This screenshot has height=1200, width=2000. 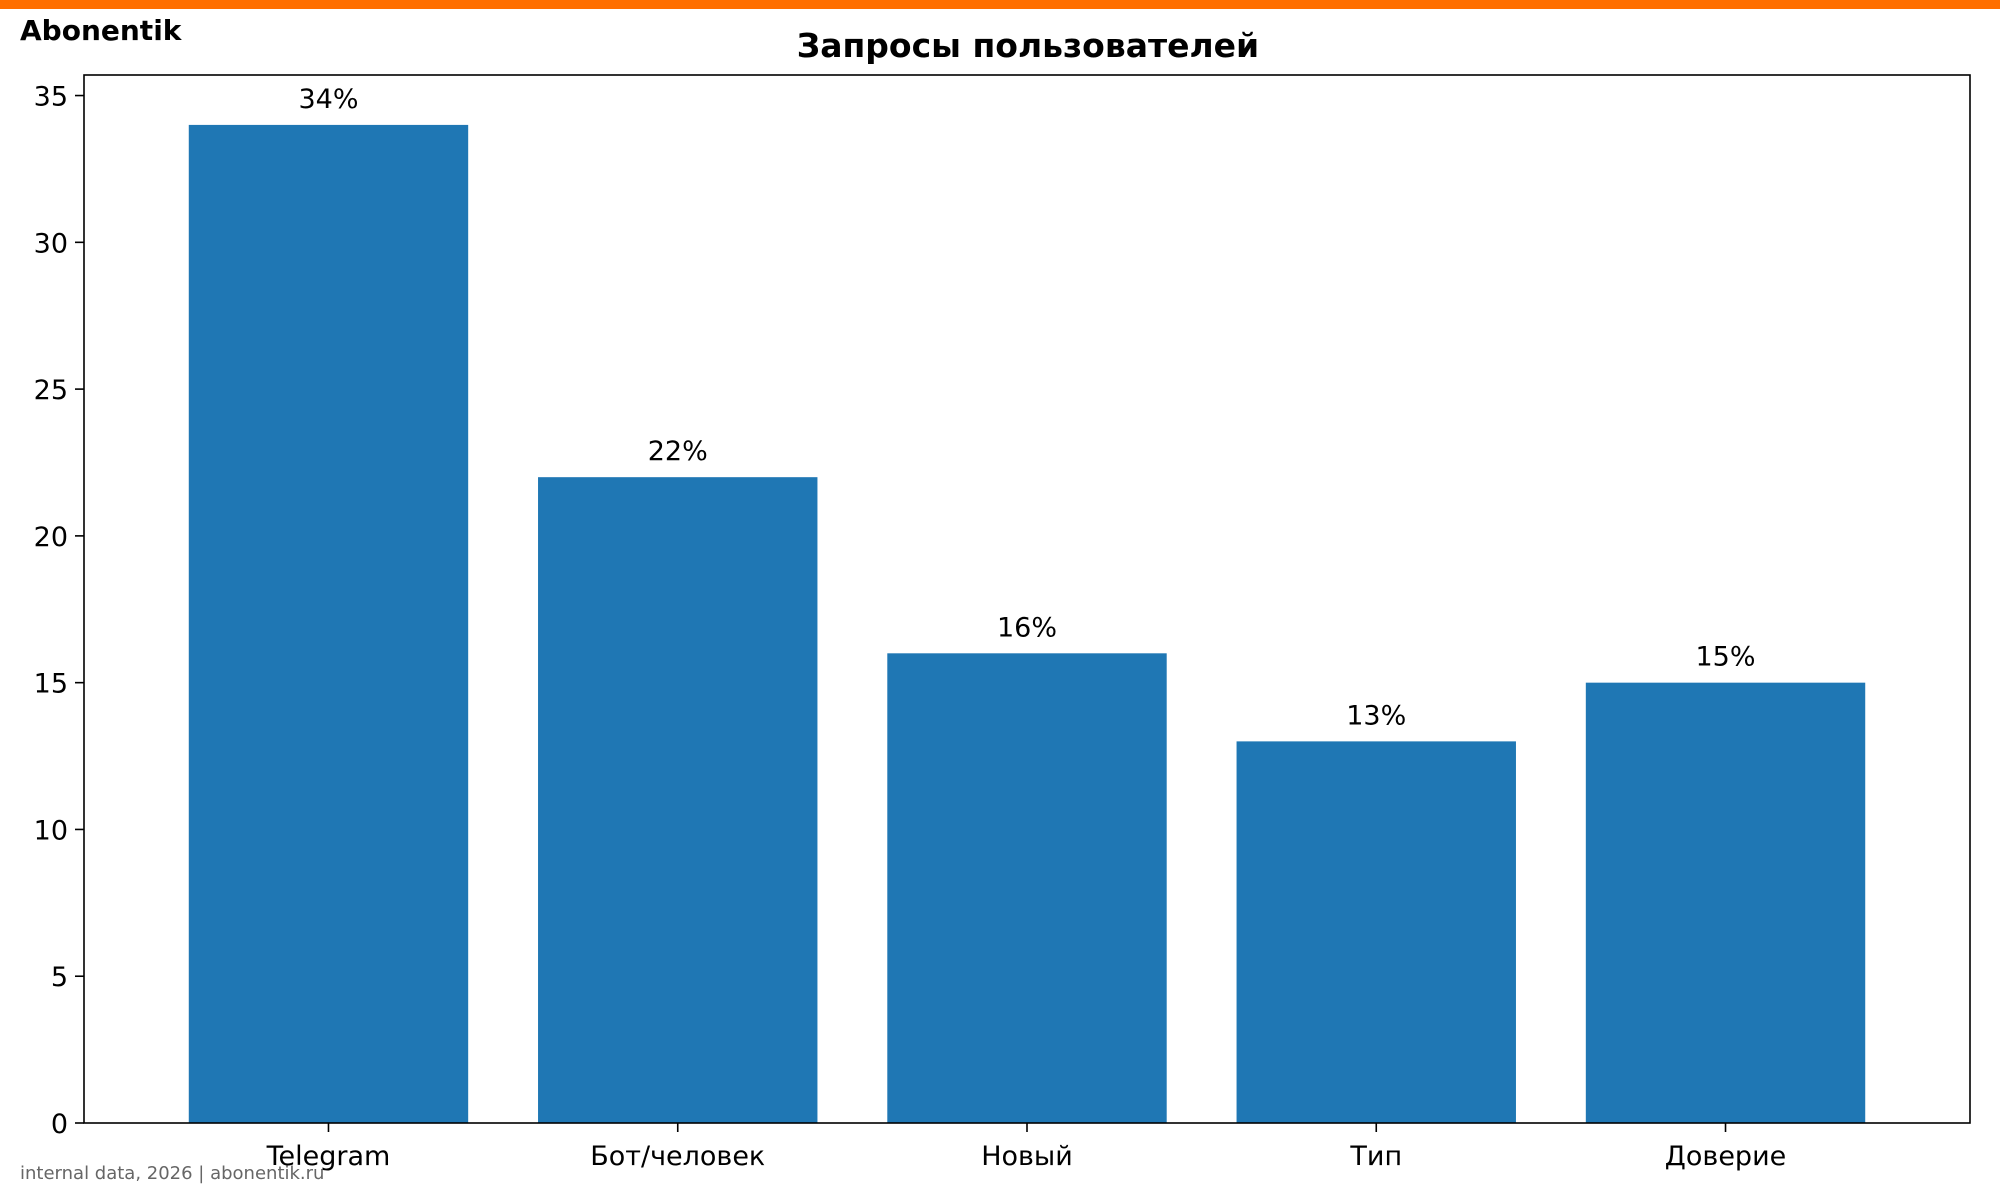 What do you see at coordinates (1027, 1156) in the screenshot?
I see `x-tick-label: Новый` at bounding box center [1027, 1156].